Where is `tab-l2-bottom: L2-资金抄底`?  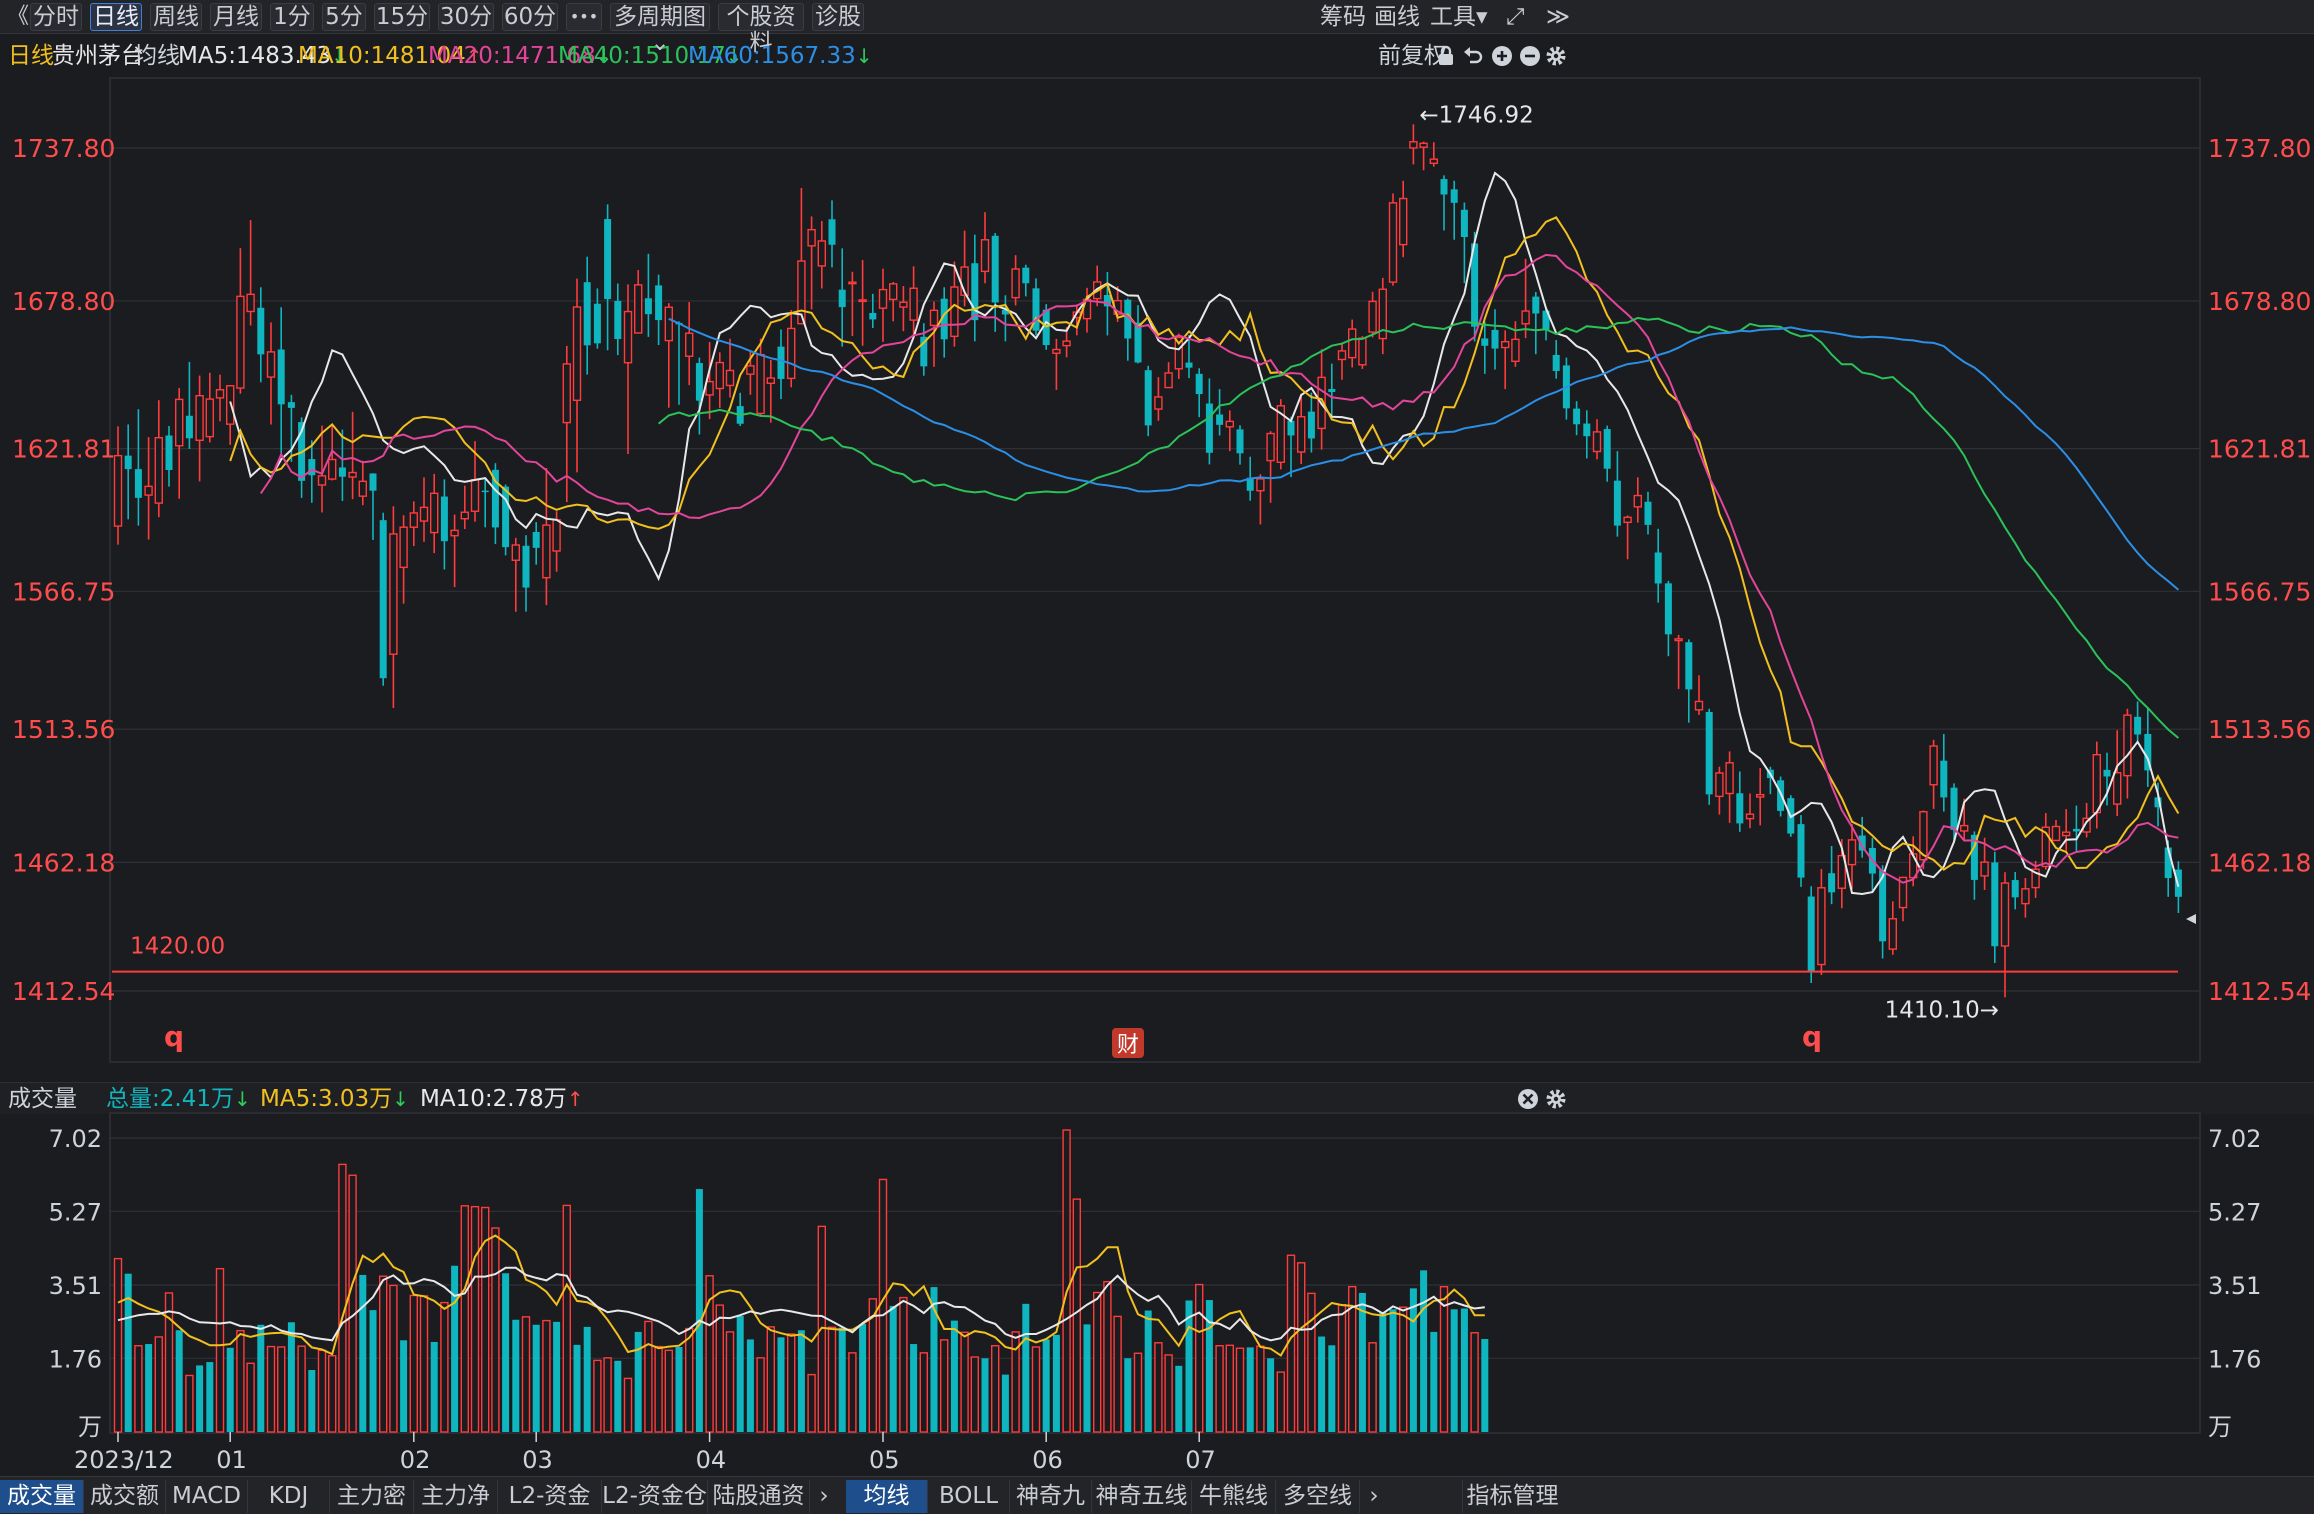
tab-l2-bottom: L2-资金抄底 is located at coordinates (550, 1496).